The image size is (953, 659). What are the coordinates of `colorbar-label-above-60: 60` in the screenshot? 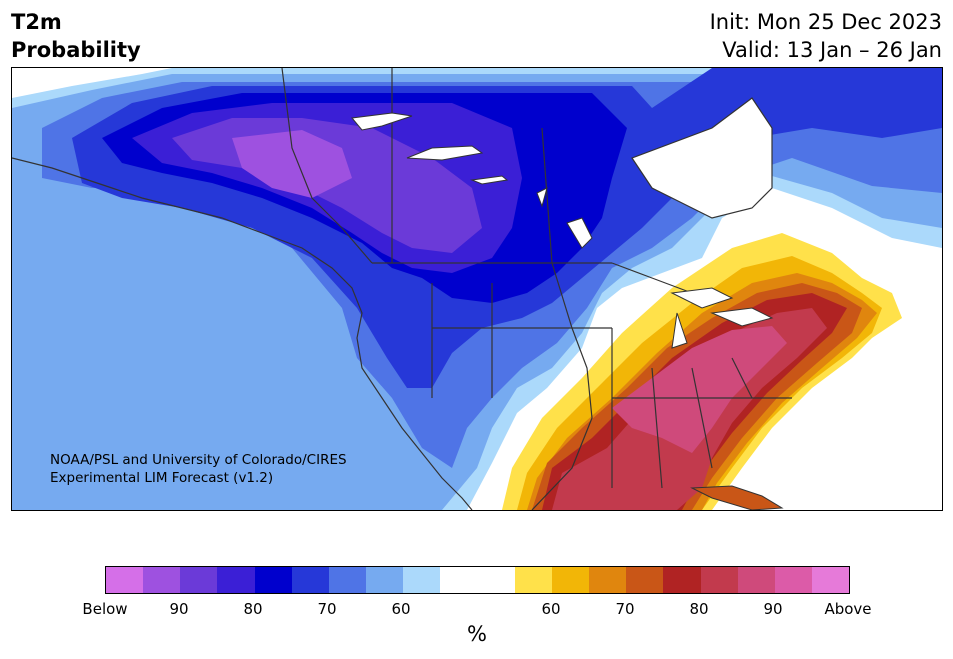 It's located at (551, 609).